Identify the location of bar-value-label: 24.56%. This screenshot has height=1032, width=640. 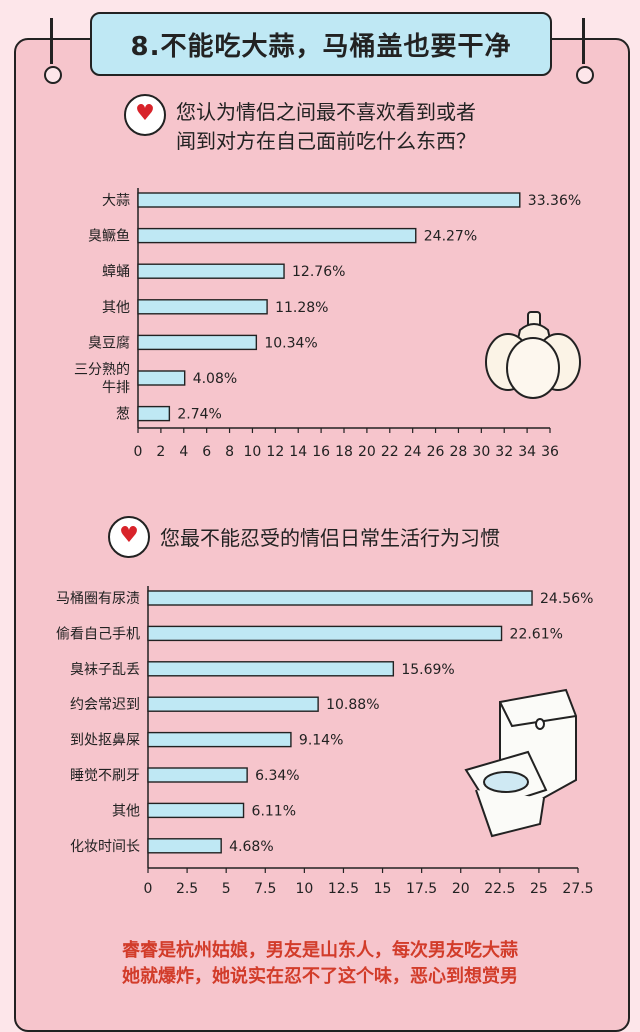
(566, 599).